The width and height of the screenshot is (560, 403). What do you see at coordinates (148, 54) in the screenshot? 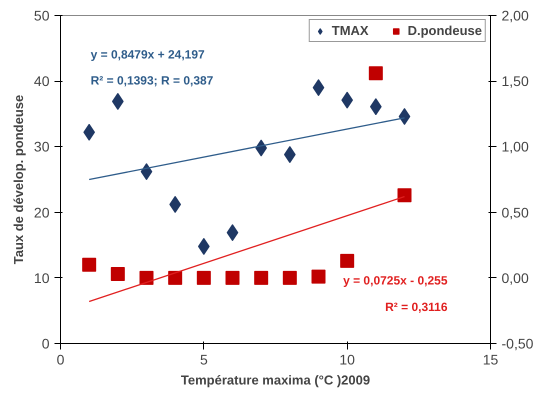
I see `annotation: y = 0,8479x + 24,197` at bounding box center [148, 54].